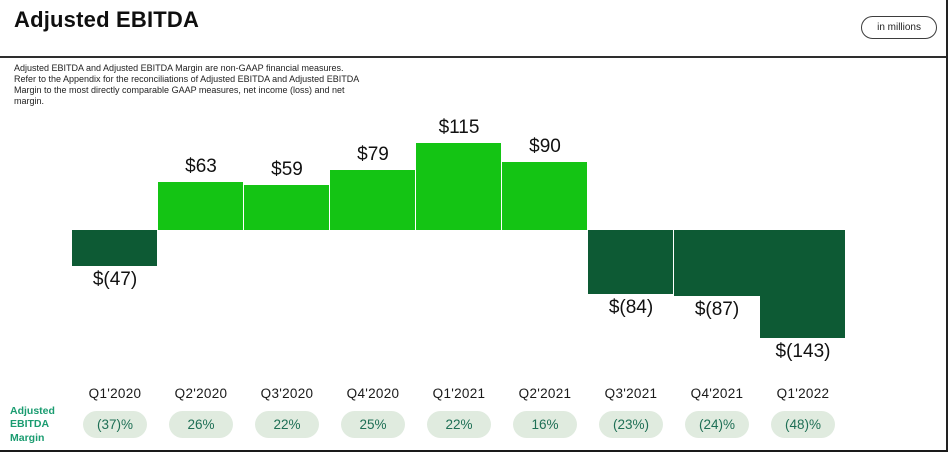 The image size is (948, 452). I want to click on x-axis-label: Q2'2021, so click(545, 393).